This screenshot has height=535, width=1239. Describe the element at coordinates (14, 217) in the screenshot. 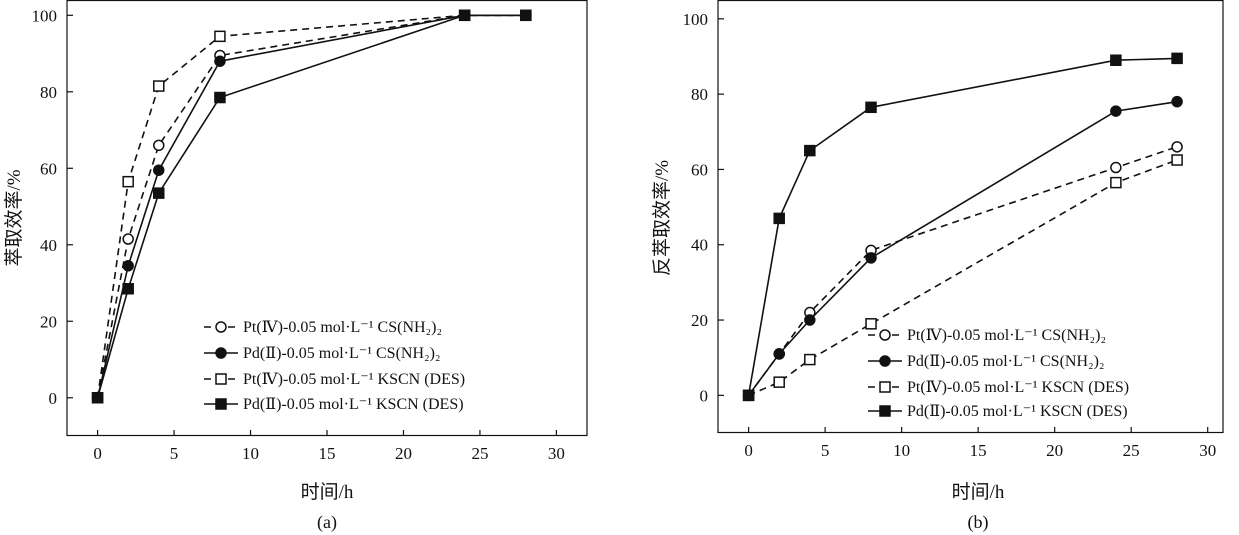

I see `y-axis-label: 萃取效率/%` at that location.